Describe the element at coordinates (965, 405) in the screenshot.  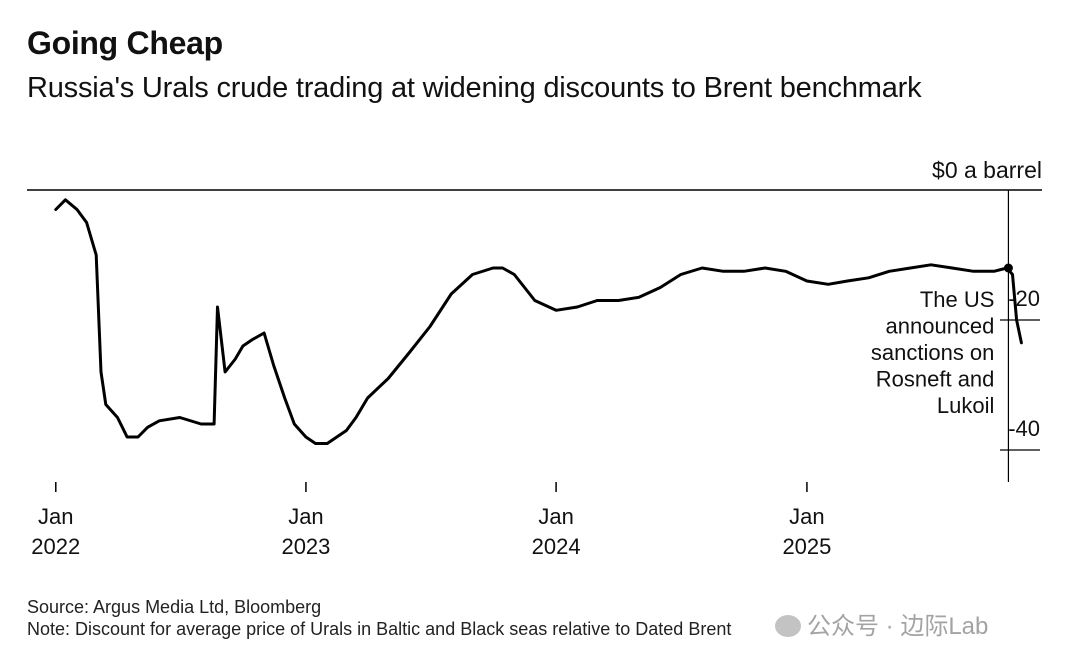
I see `annotation-text: Lukoil` at that location.